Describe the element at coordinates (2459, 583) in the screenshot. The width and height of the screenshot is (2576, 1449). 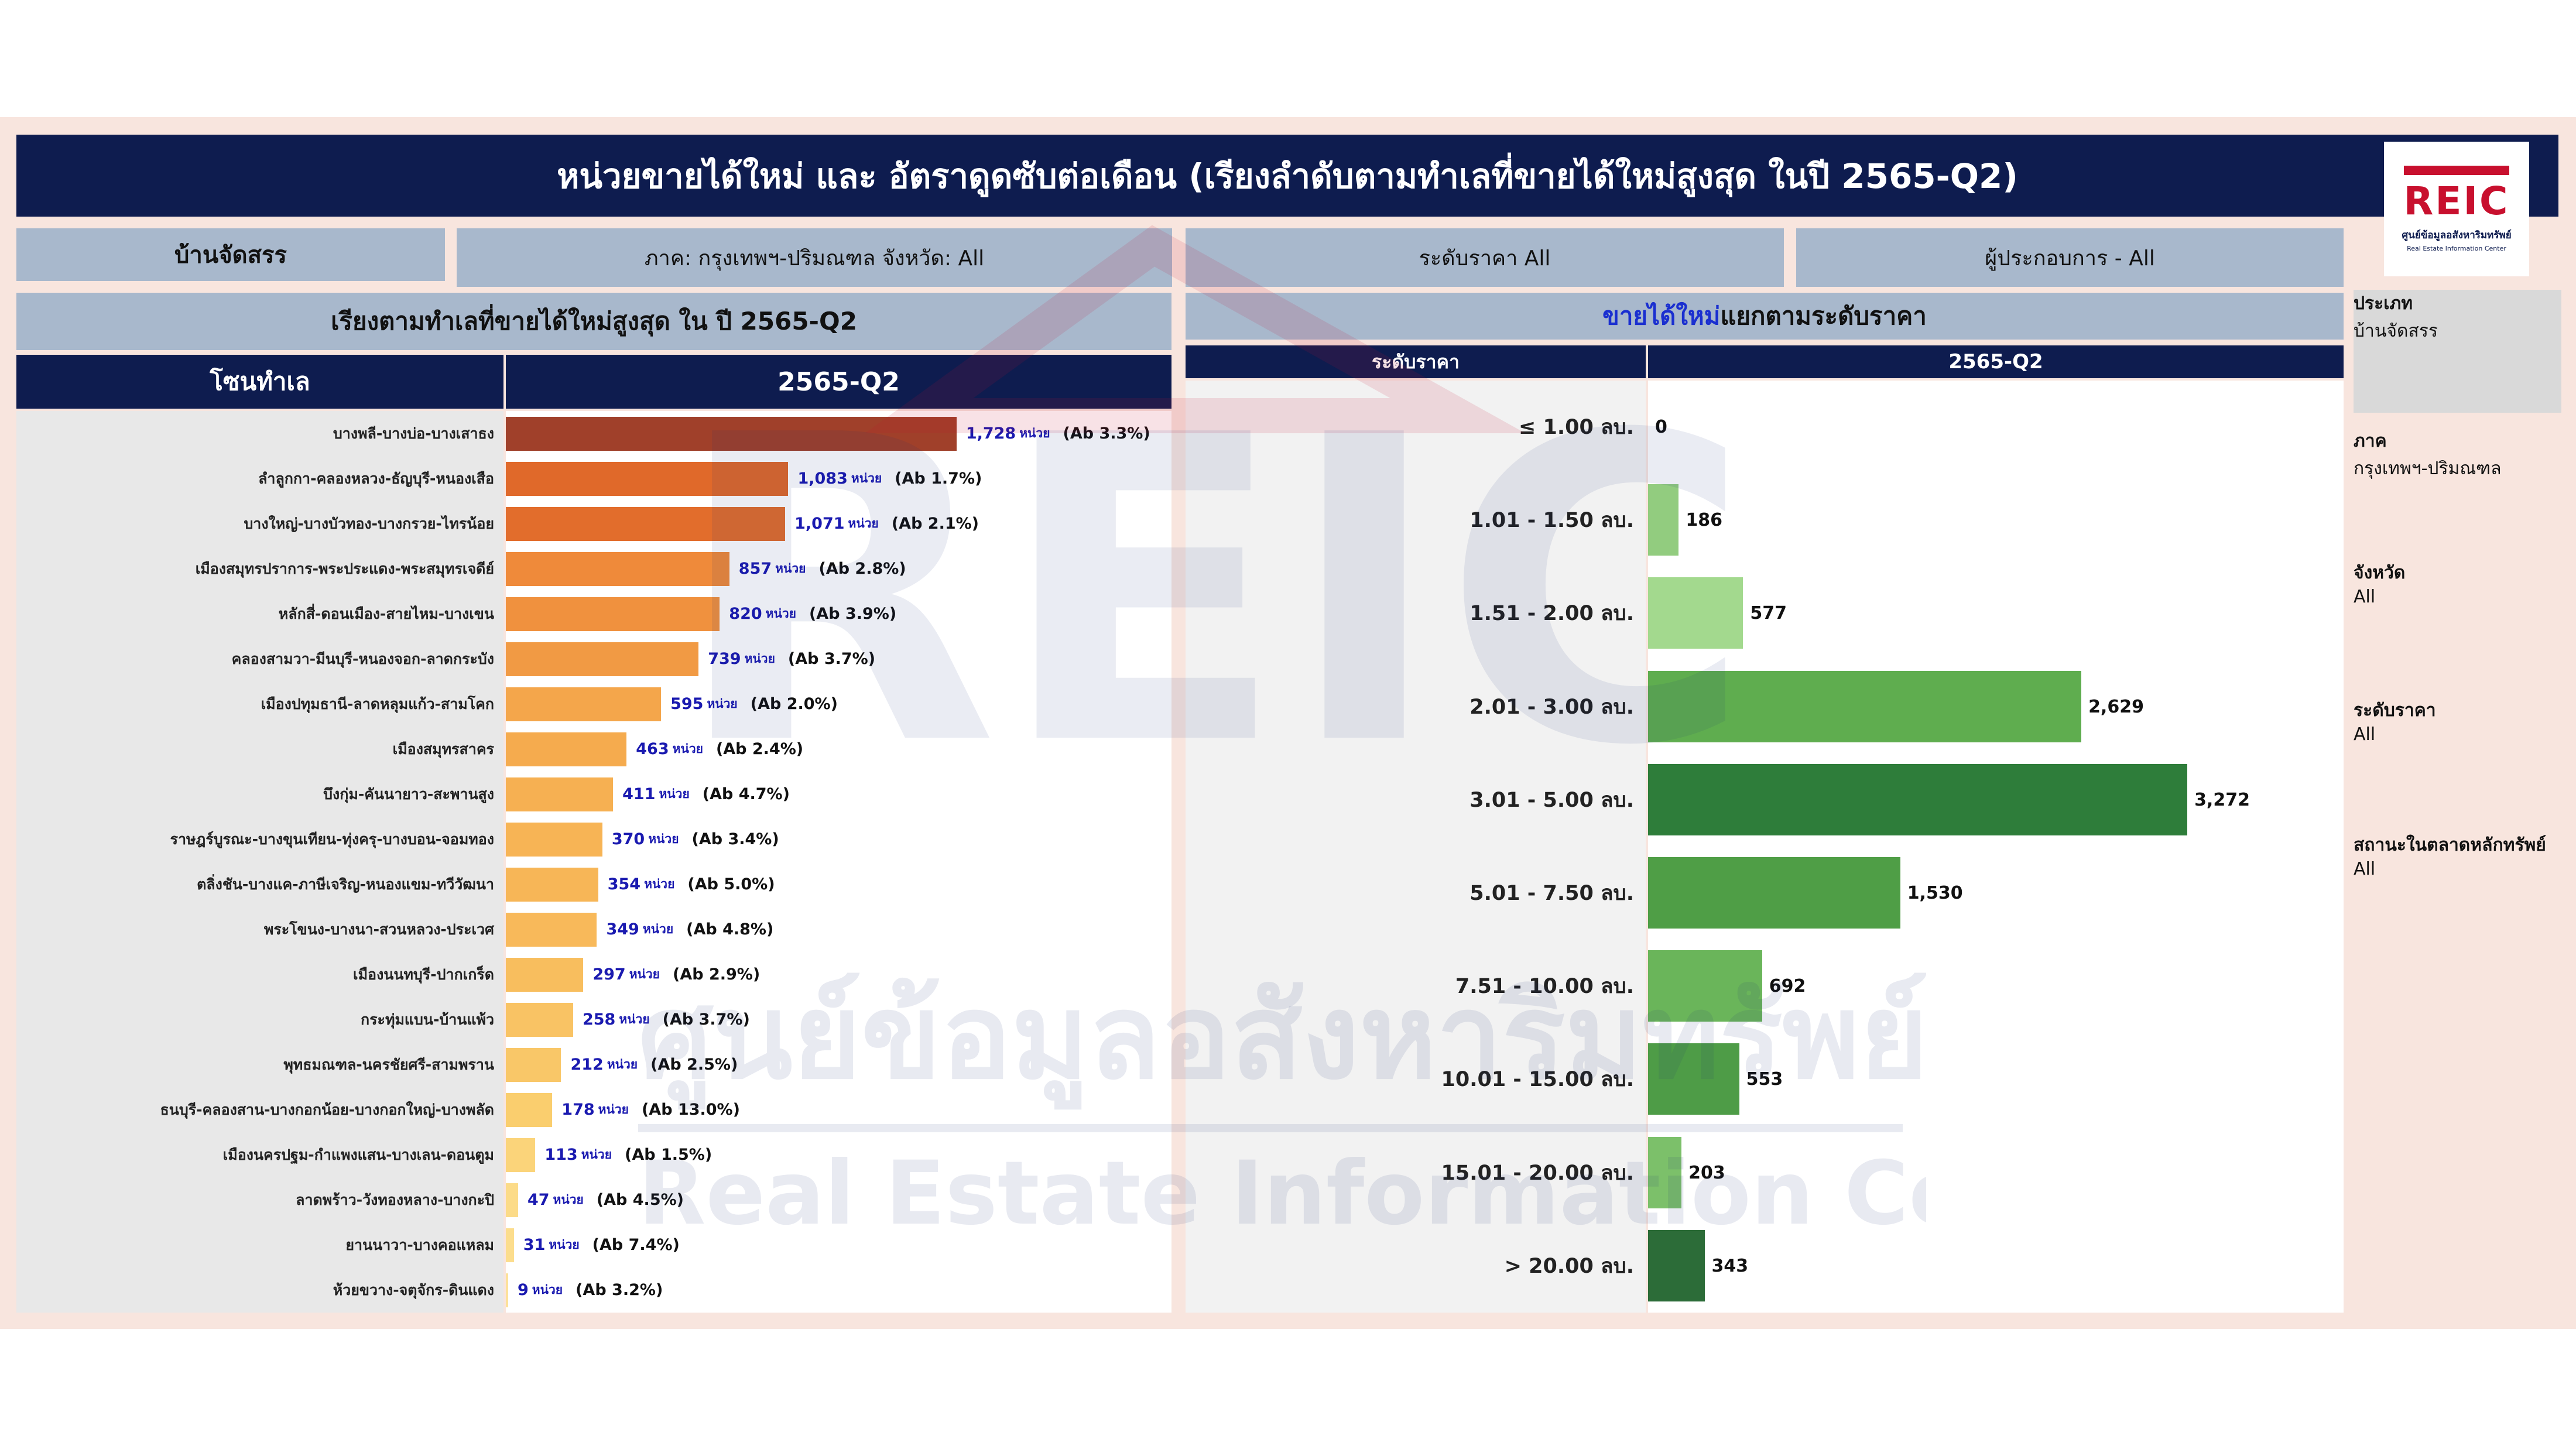
I see `sidebar-field: จังหวัด All` at that location.